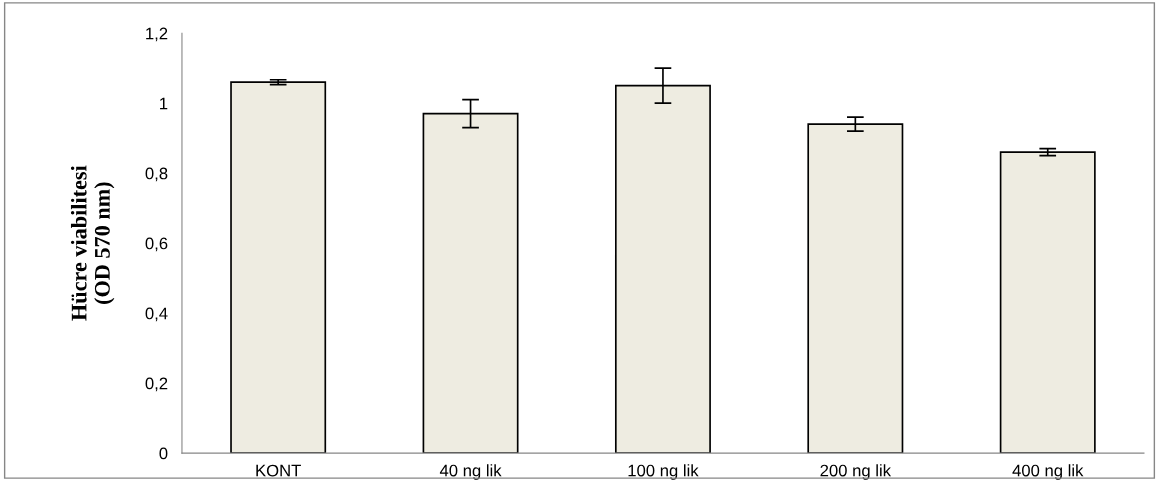  Describe the element at coordinates (156, 314) in the screenshot. I see `y-tick-label: 0,4` at that location.